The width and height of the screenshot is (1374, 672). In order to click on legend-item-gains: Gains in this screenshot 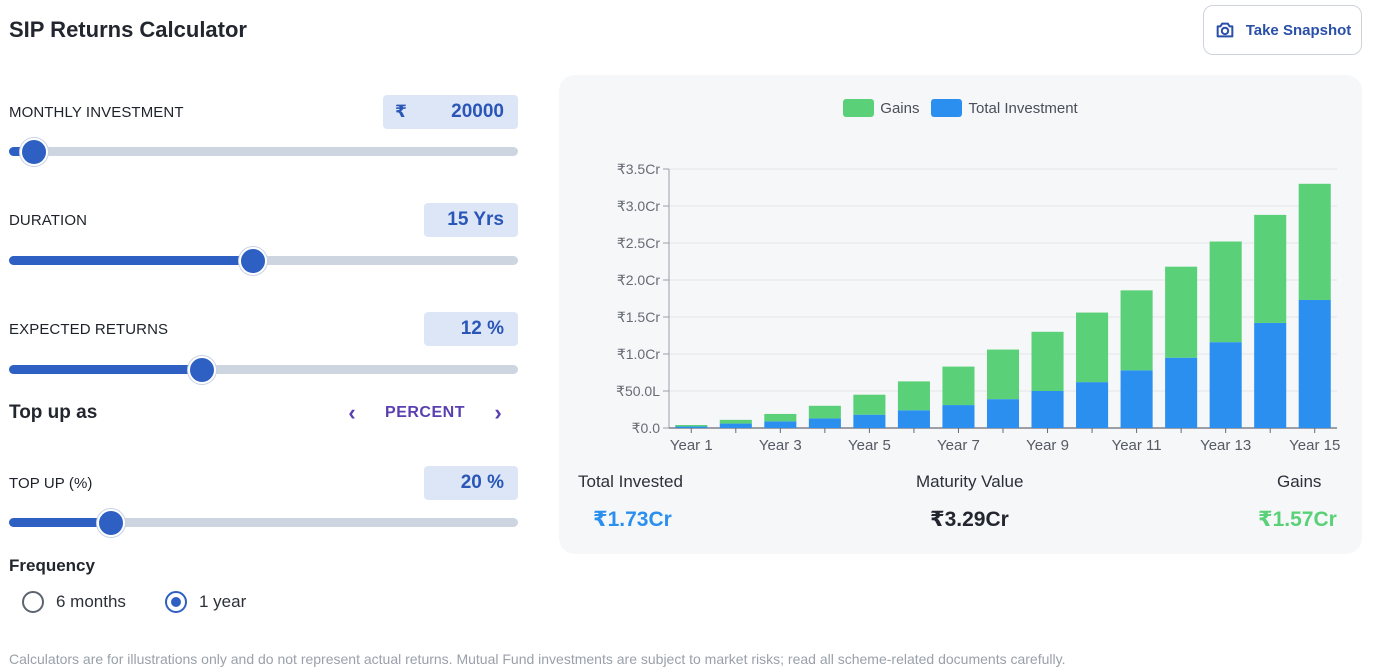, I will do `click(881, 108)`.